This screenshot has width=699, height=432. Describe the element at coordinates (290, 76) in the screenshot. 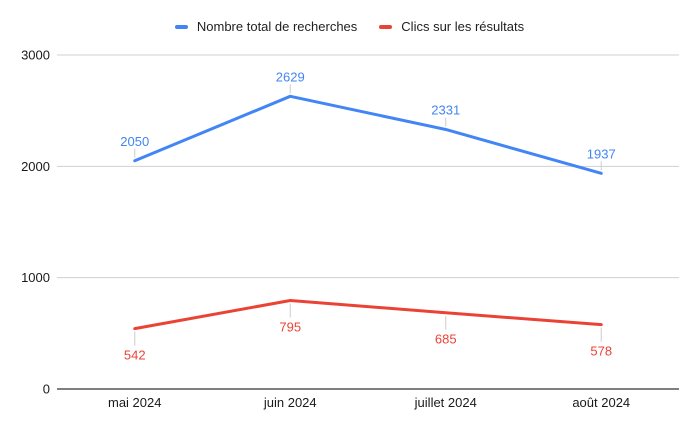

I see `data-label: 2629` at that location.